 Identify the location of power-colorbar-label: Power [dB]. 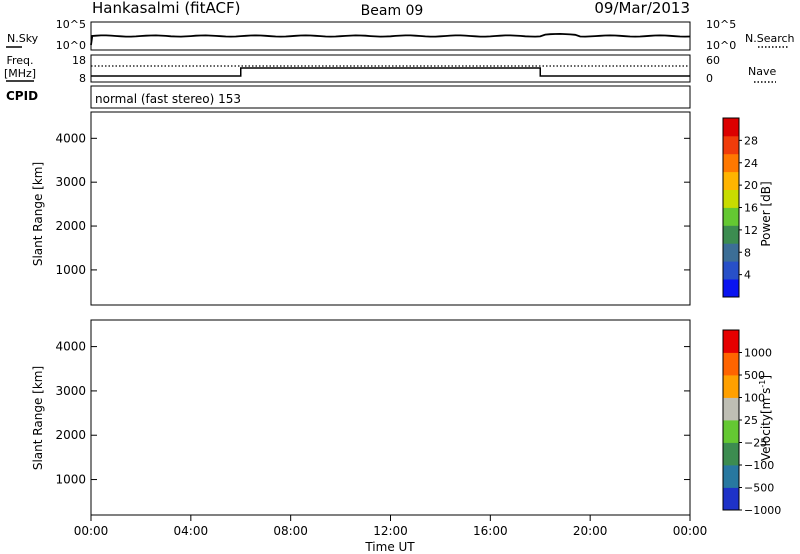
(766, 213).